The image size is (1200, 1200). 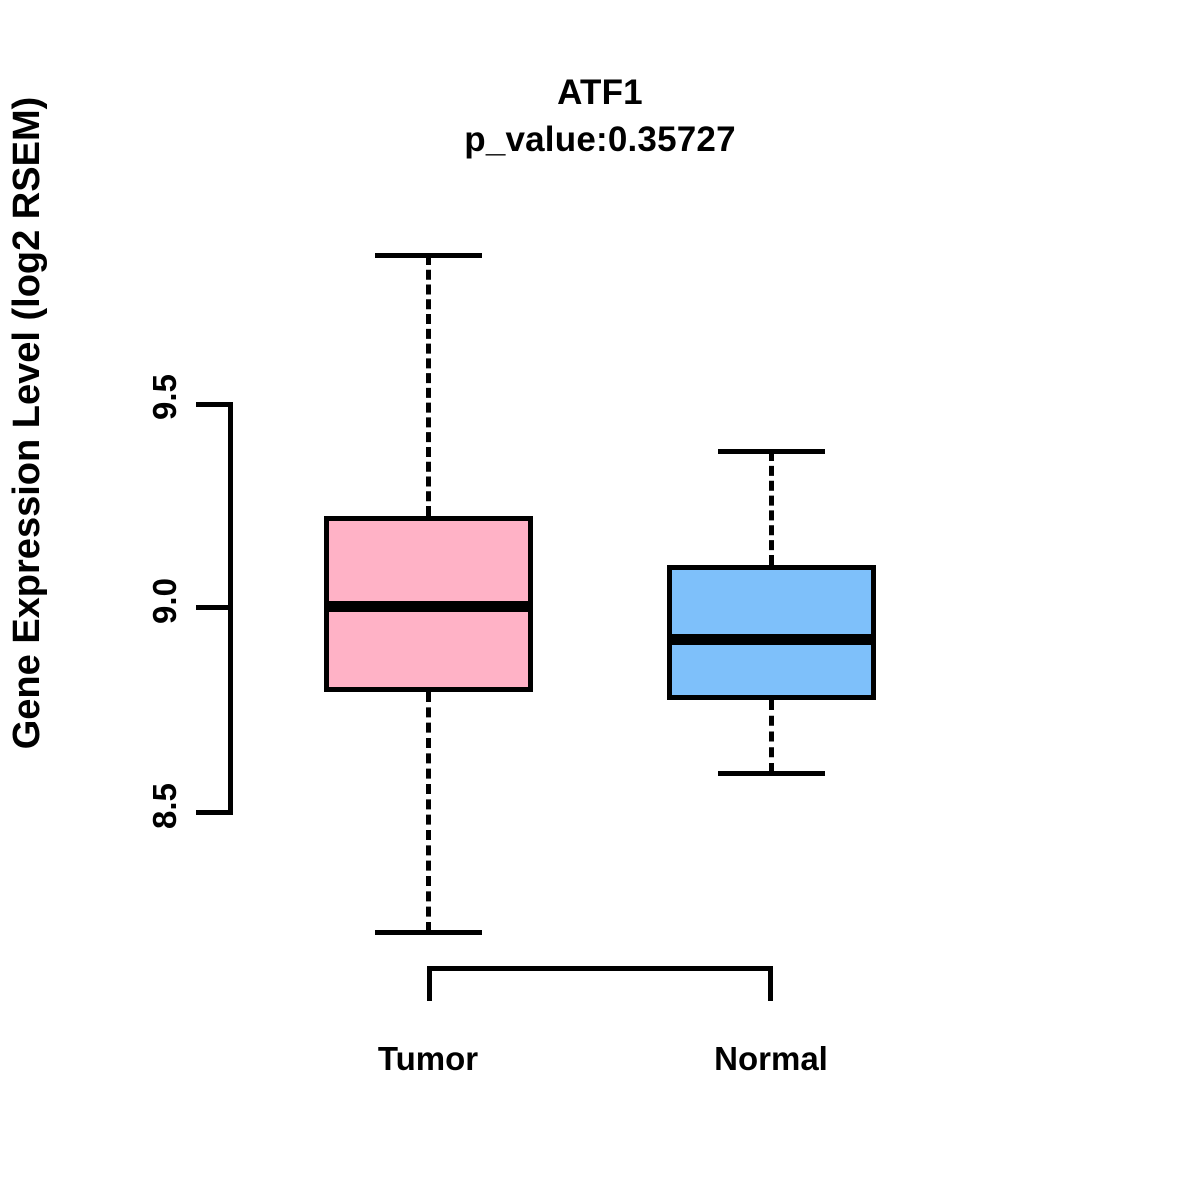 What do you see at coordinates (428, 933) in the screenshot?
I see `whisker-cap-lower-tumor` at bounding box center [428, 933].